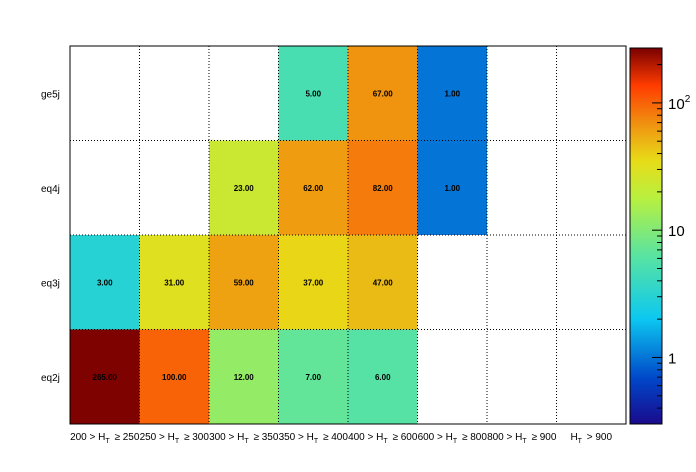  What do you see at coordinates (50, 94) in the screenshot?
I see `y-tick-label: ge5j` at bounding box center [50, 94].